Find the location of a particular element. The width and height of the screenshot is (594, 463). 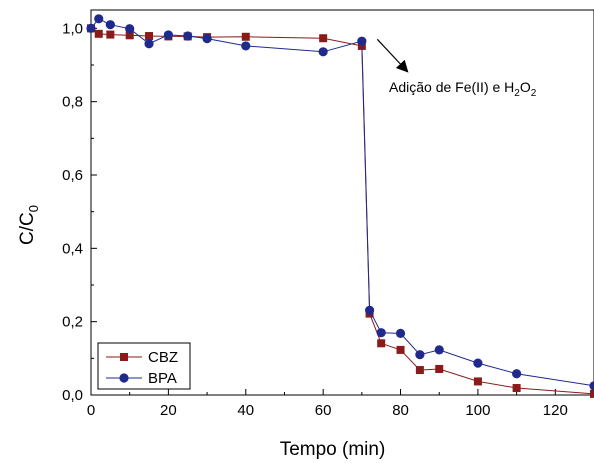

x-tick-label-120: 120 is located at coordinates (555, 410).